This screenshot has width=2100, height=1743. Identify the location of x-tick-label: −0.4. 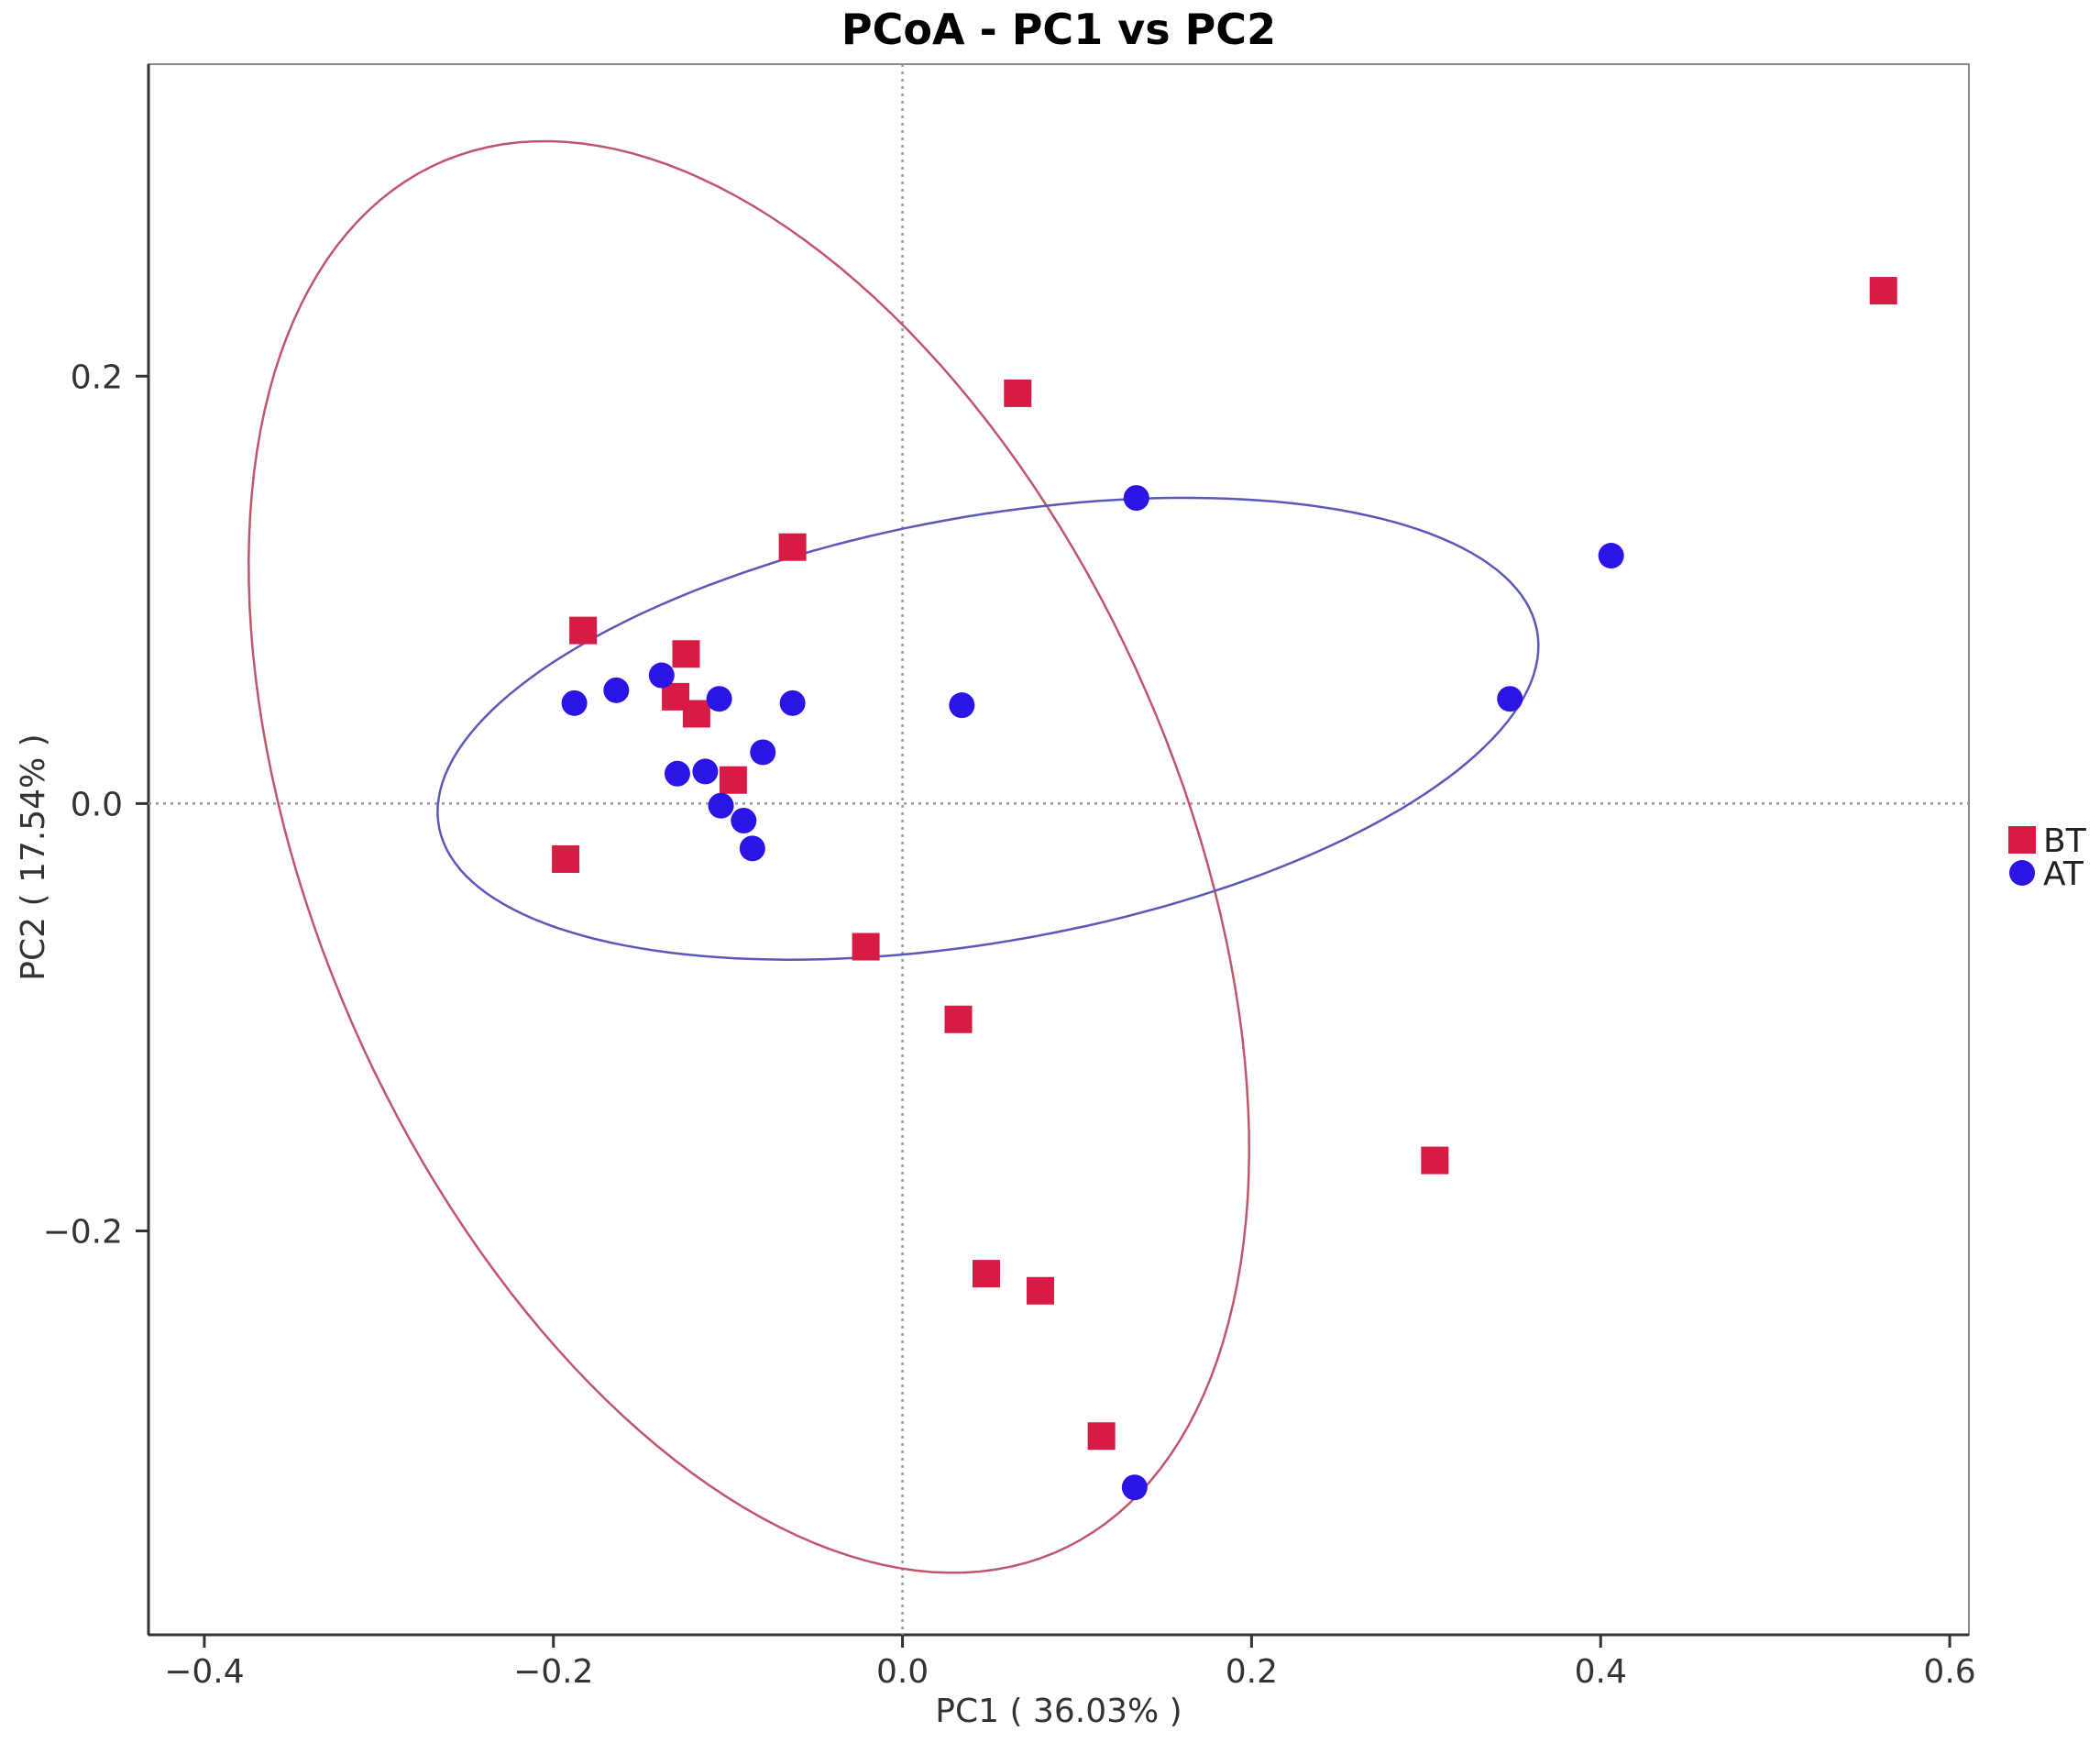
(204, 1672).